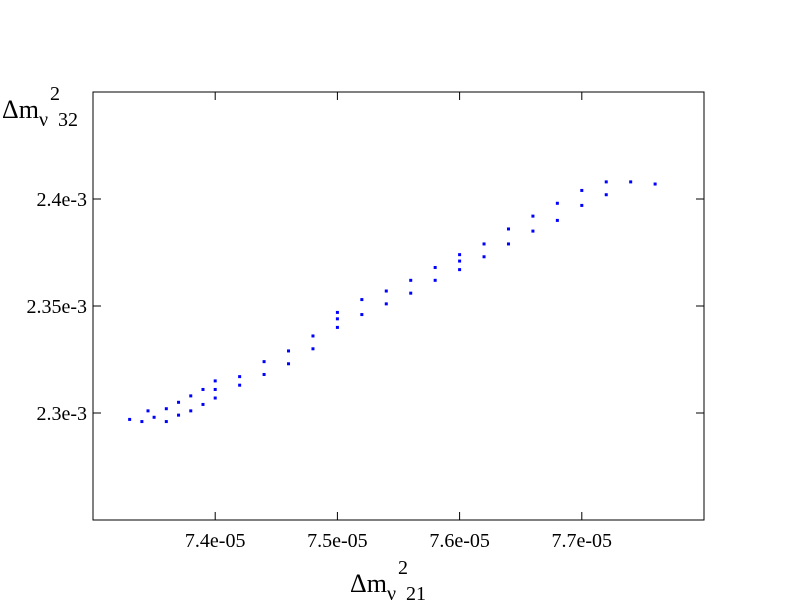 The width and height of the screenshot is (792, 612). Describe the element at coordinates (40, 107) in the screenshot. I see `y-axis-label: Δmν2 32` at that location.